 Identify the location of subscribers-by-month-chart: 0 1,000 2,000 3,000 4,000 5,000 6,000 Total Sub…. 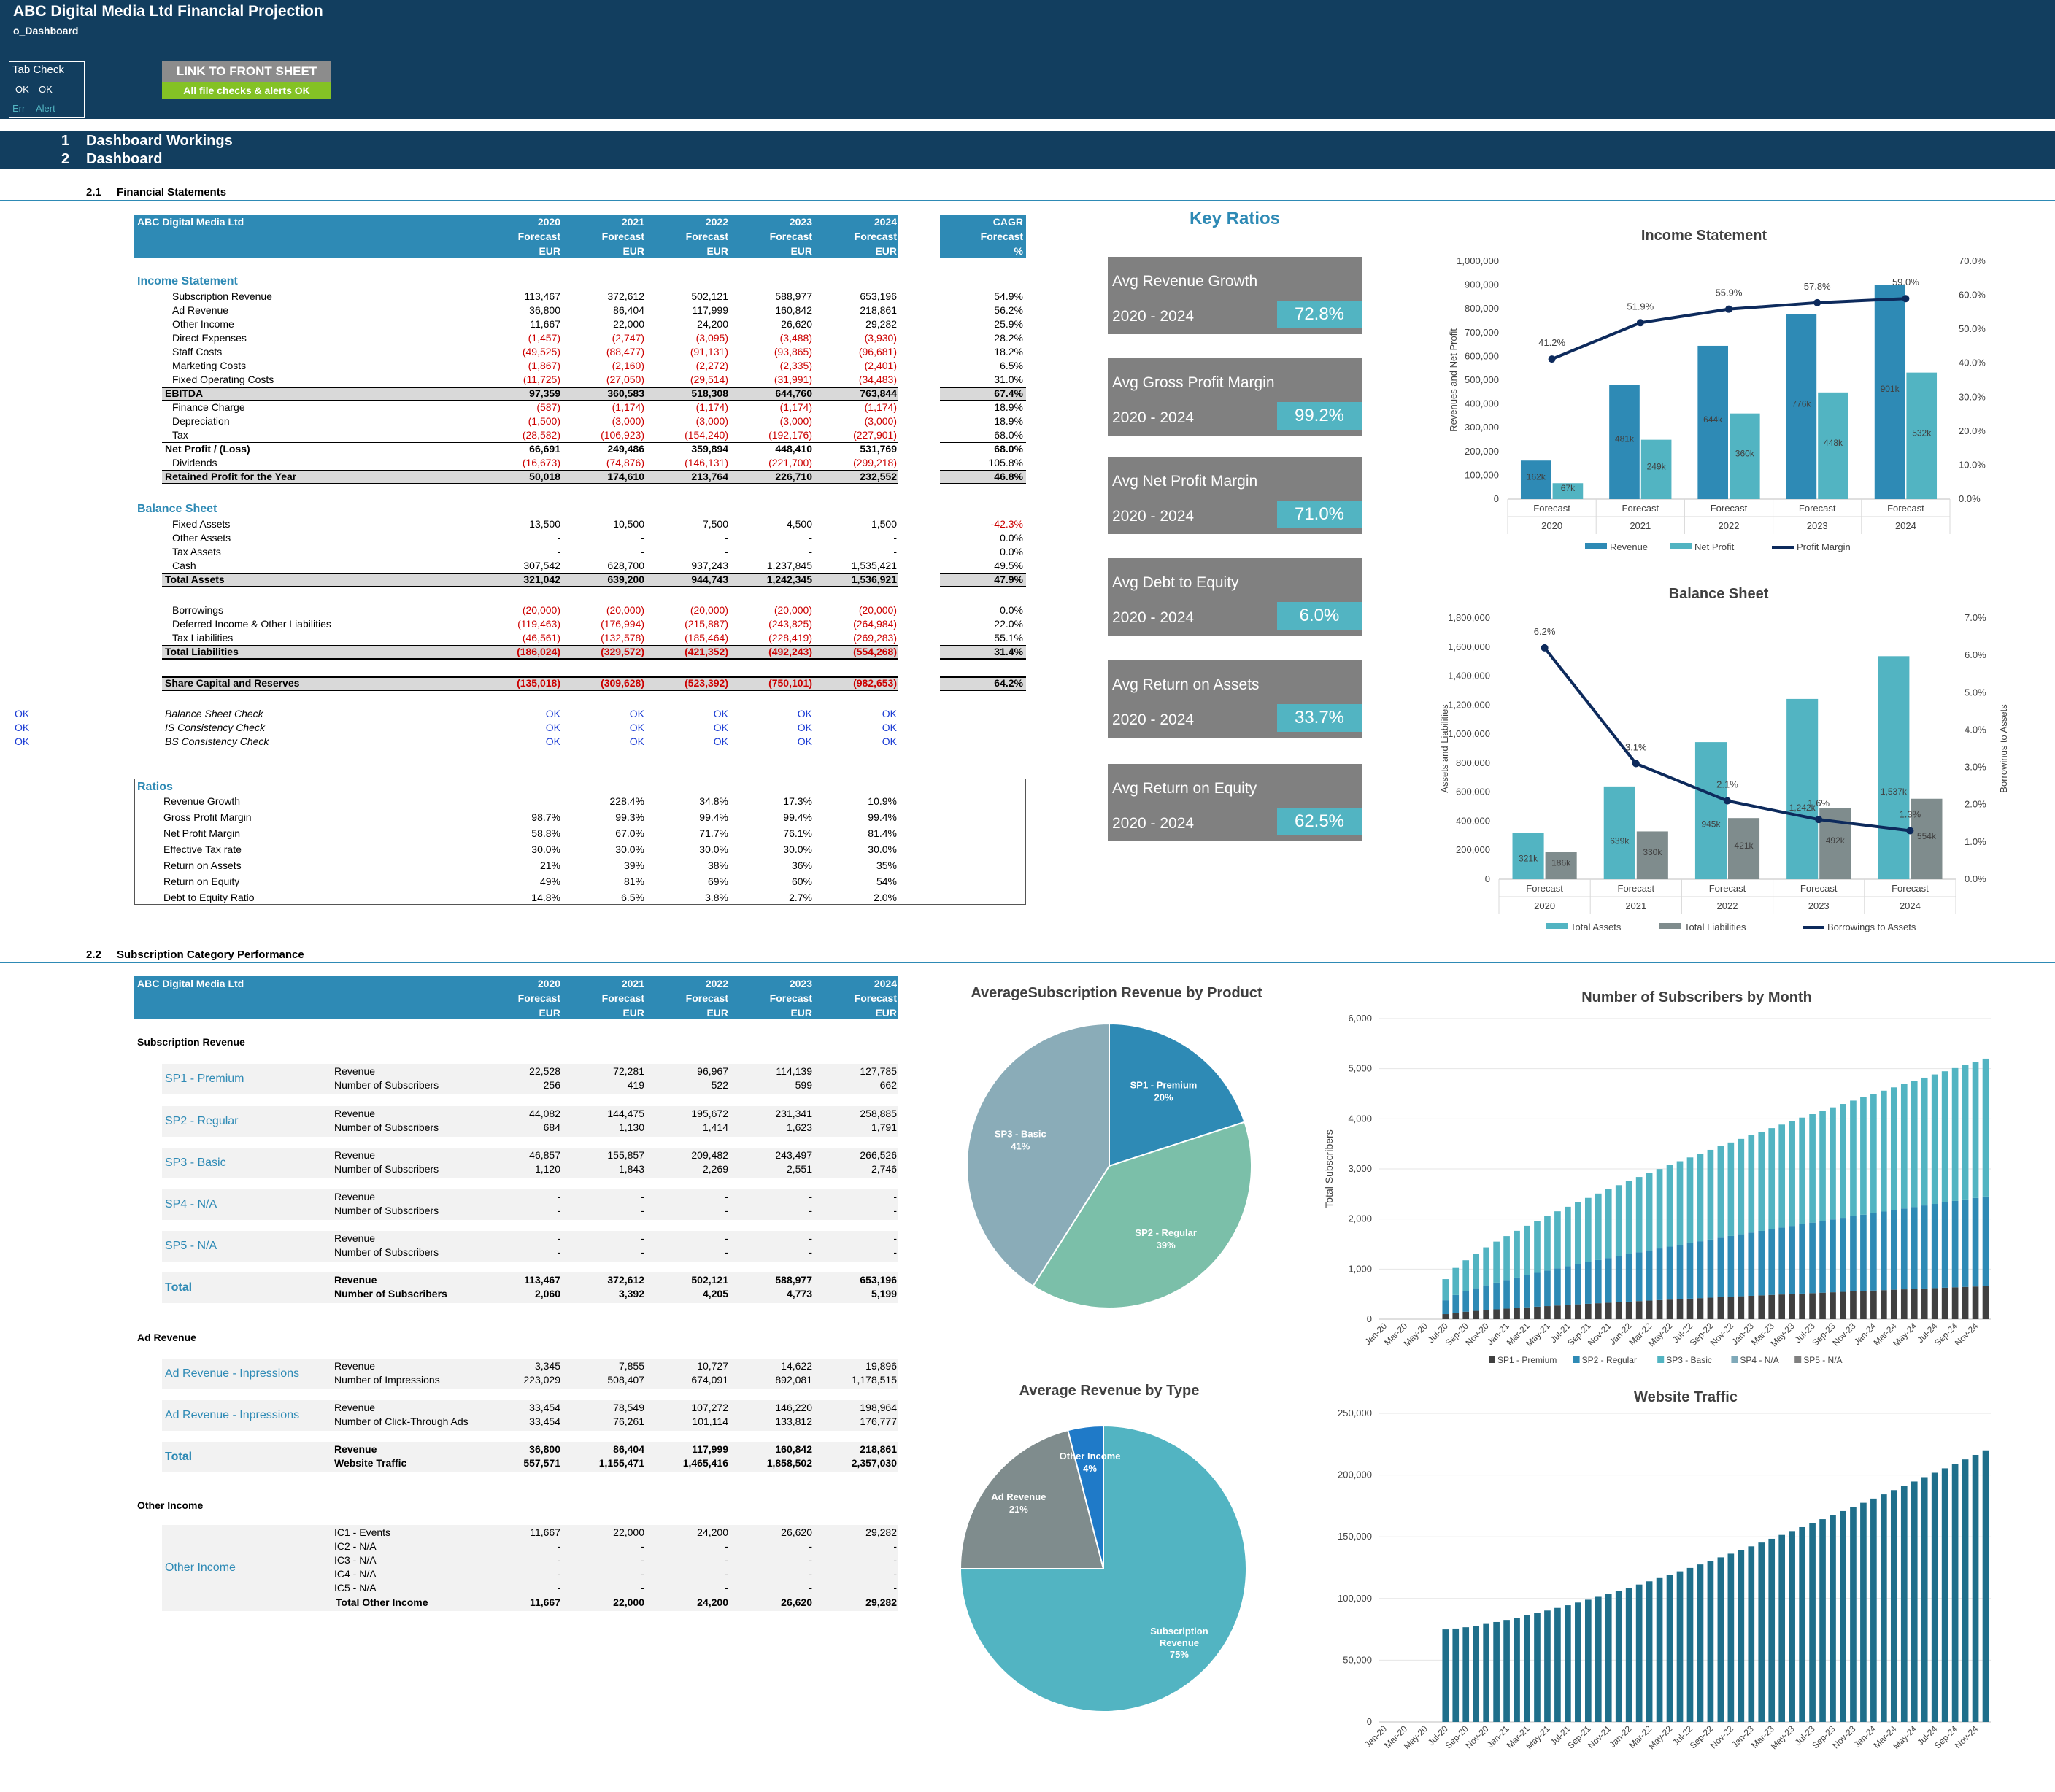
(1657, 1189).